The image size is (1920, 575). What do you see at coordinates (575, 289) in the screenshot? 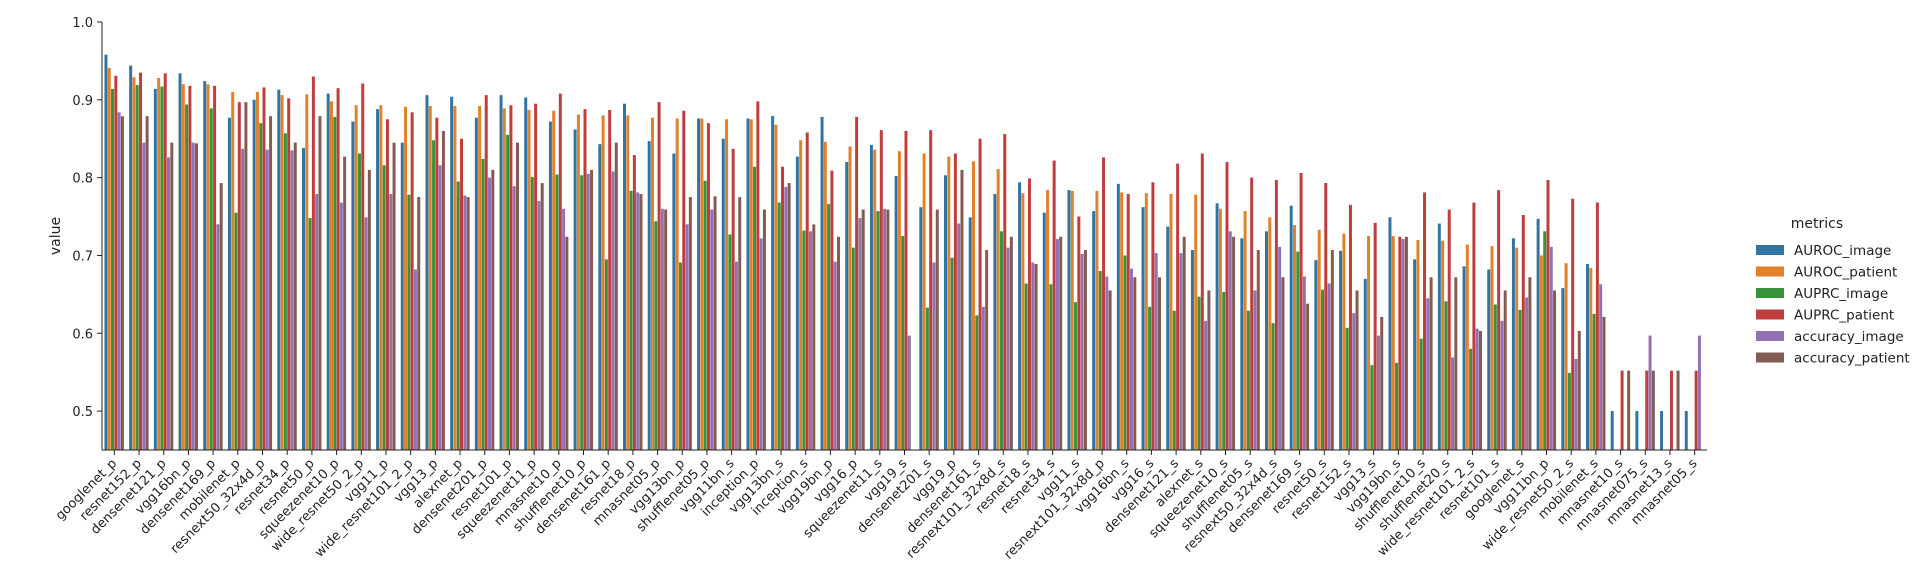
I see `bar-auroc-image-shufflenet10-p` at bounding box center [575, 289].